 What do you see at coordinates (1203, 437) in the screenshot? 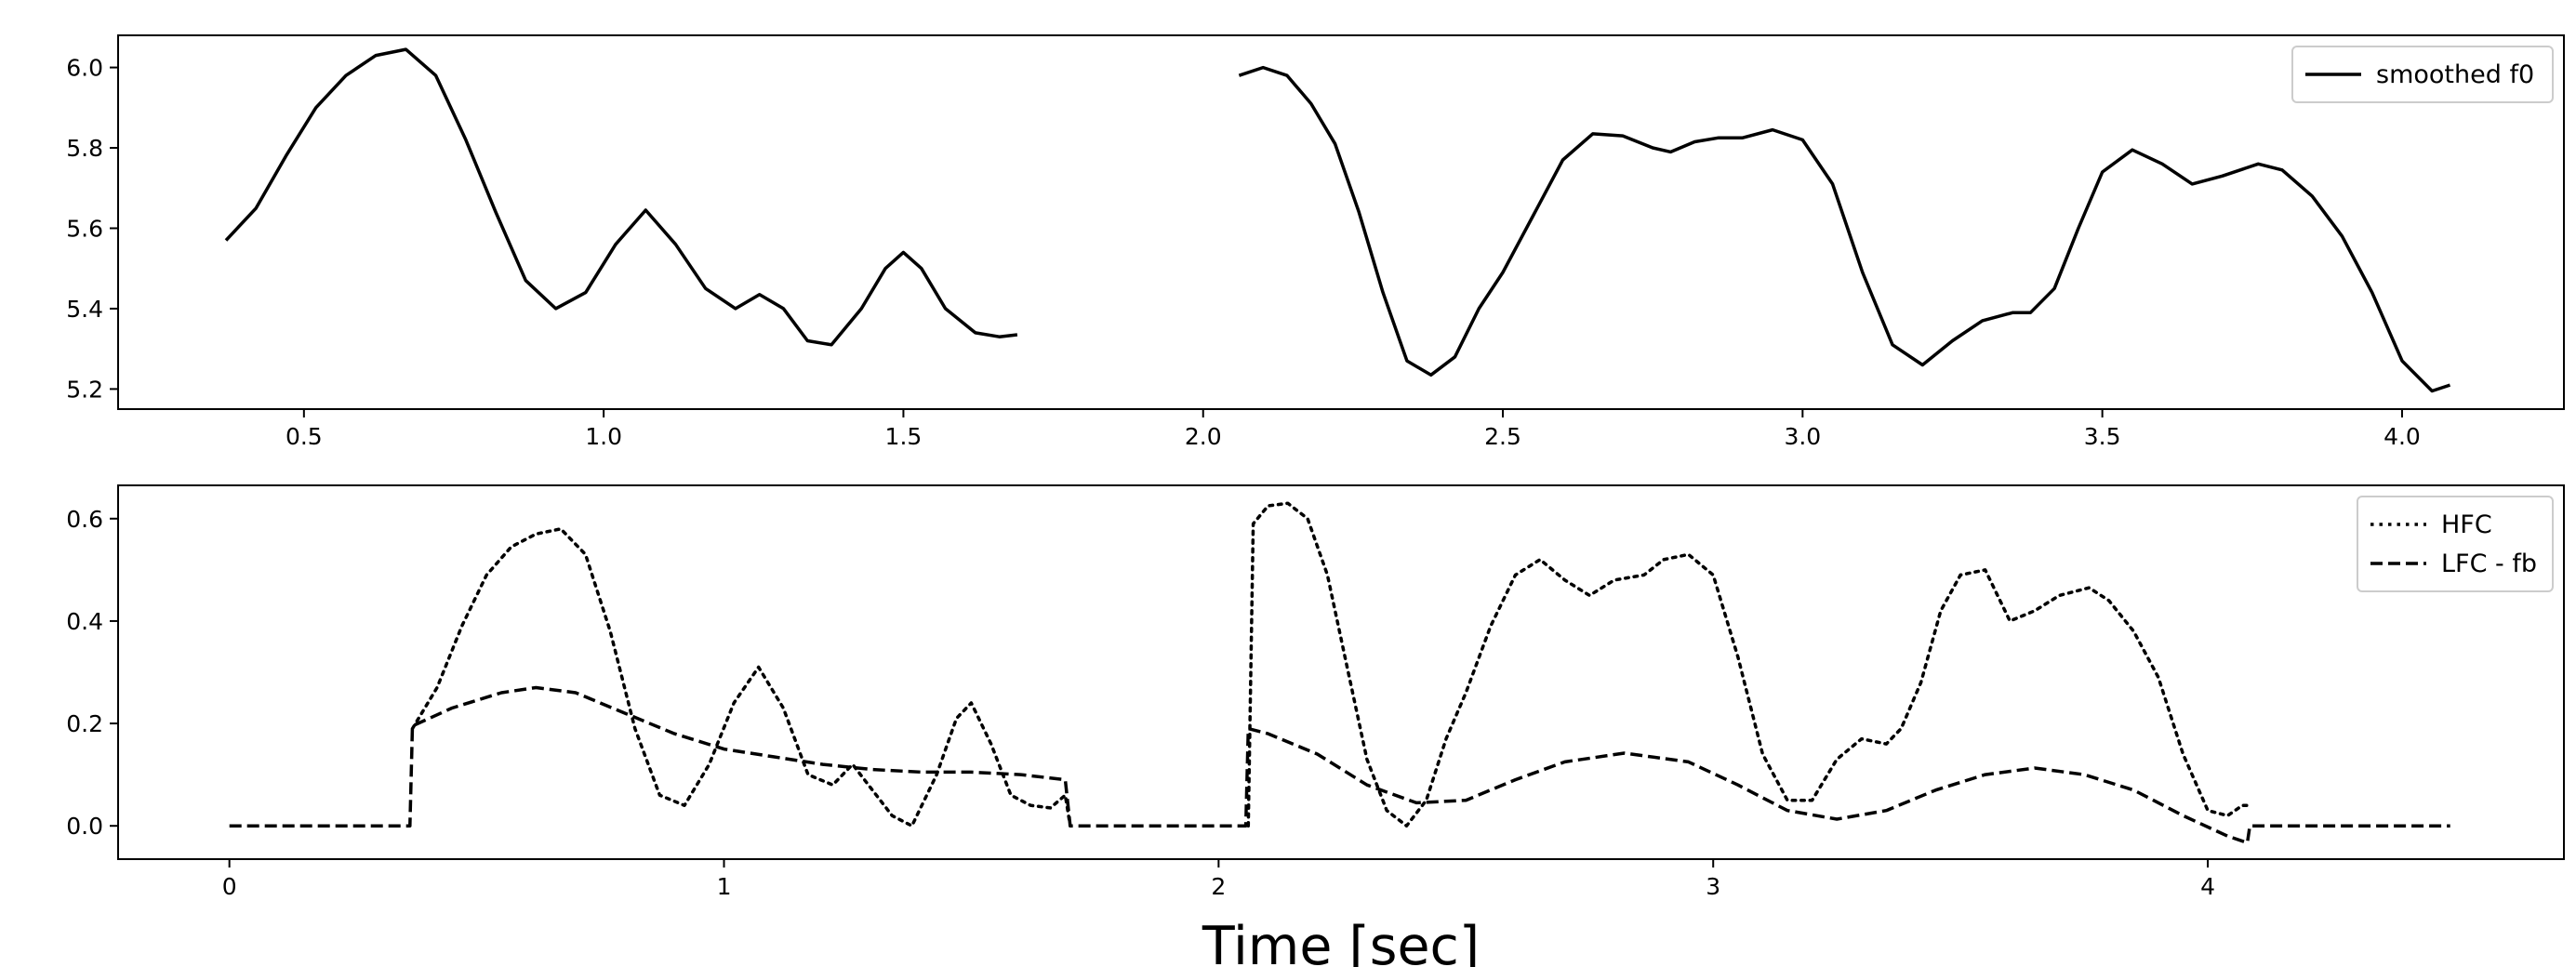
I see `x-tick-label: 2.0` at bounding box center [1203, 437].